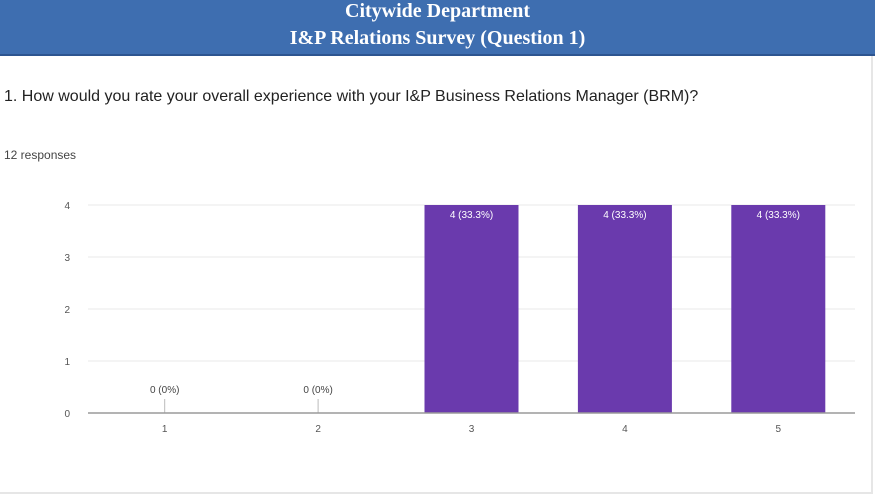 The image size is (881, 494). What do you see at coordinates (318, 429) in the screenshot?
I see `x-tick-label: 2` at bounding box center [318, 429].